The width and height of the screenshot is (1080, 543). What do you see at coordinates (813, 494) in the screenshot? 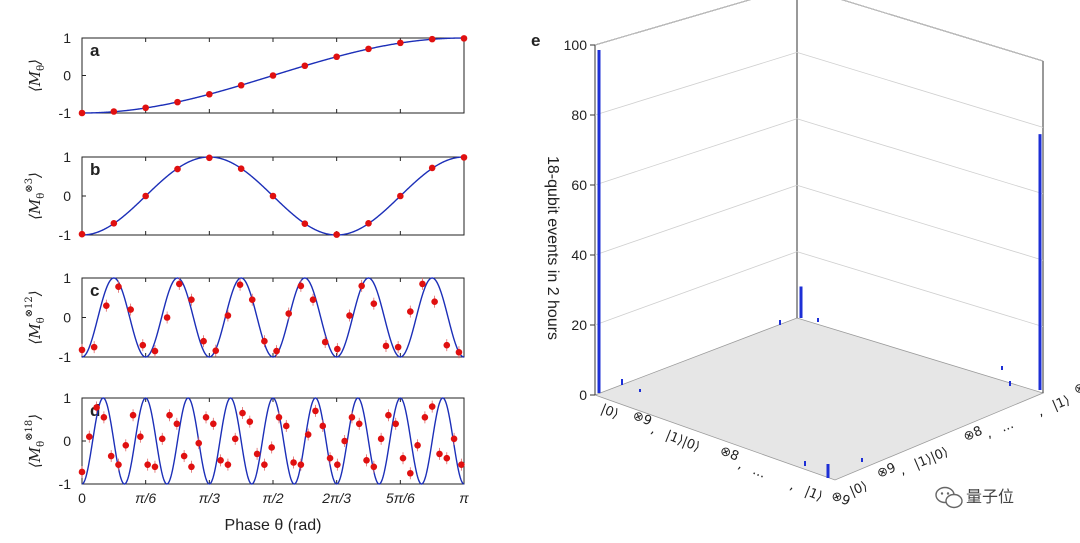
I see `x-axis-label: |1⟩` at bounding box center [813, 494].